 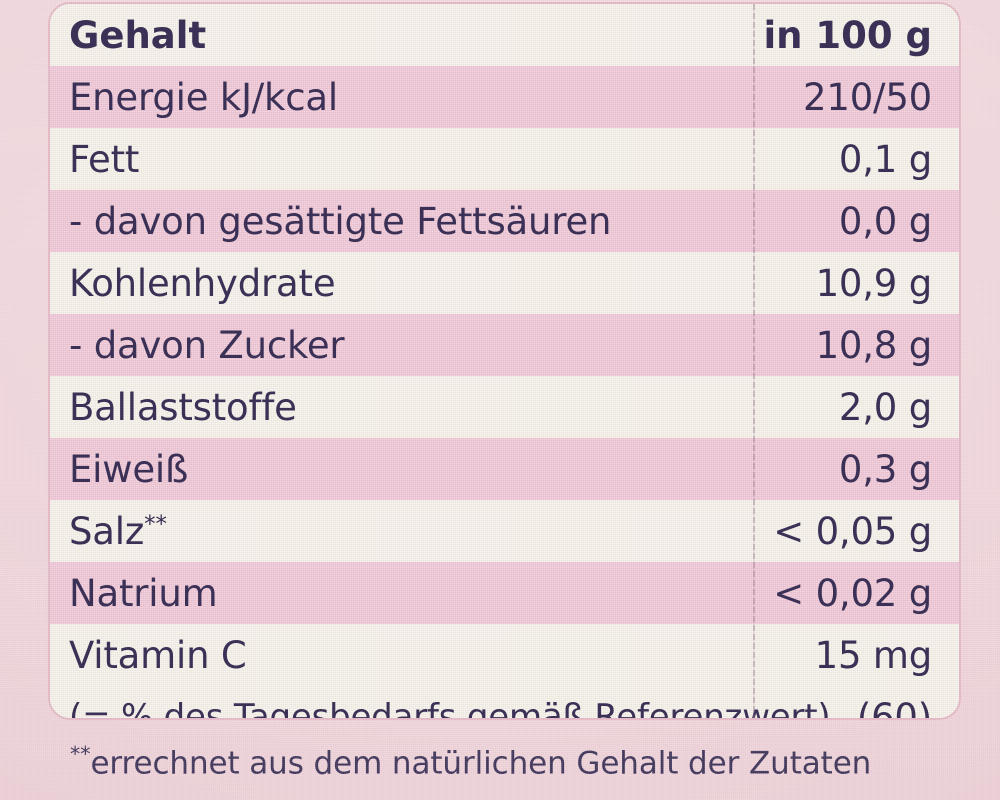 I want to click on nutrient-value: 2,0 g, so click(x=885, y=407).